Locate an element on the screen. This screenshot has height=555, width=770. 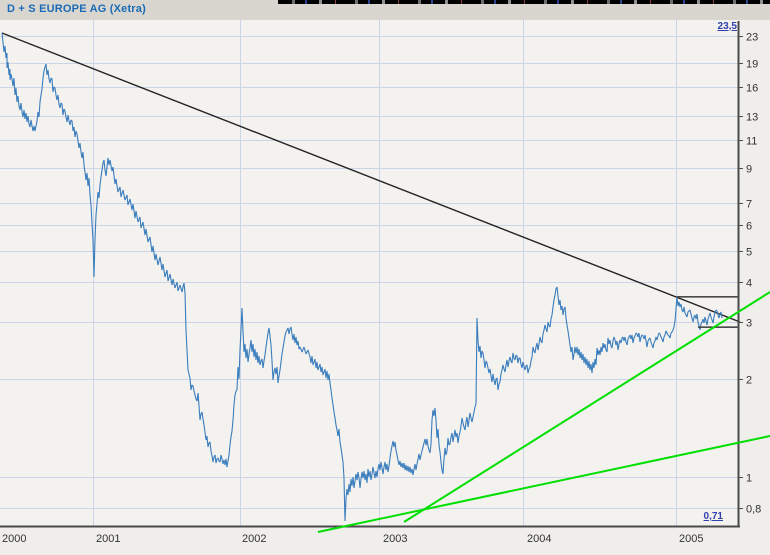
y-tick-label: 7 is located at coordinates (749, 205).